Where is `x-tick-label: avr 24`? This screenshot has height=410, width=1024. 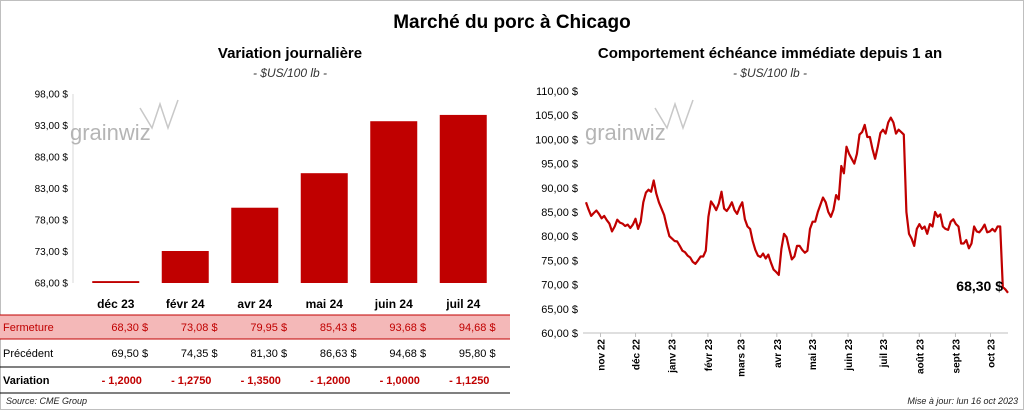
x-tick-label: avr 24 is located at coordinates (254, 304).